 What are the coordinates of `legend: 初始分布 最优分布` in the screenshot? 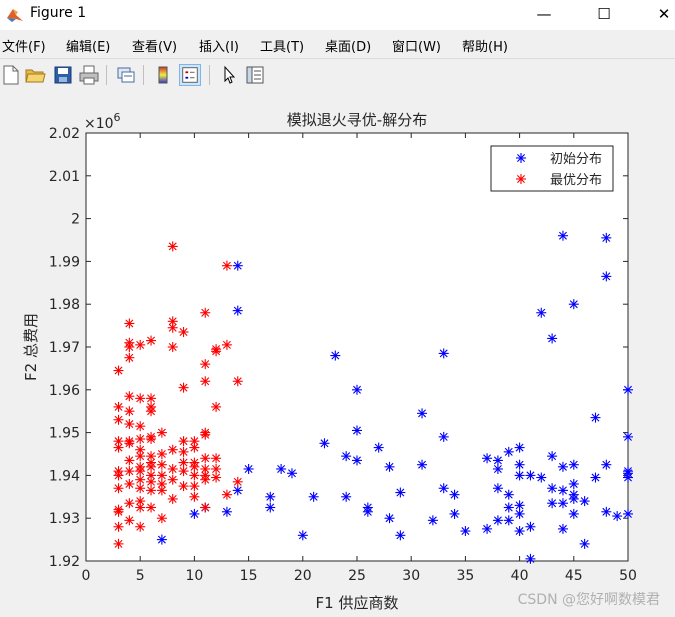 It's located at (552, 168).